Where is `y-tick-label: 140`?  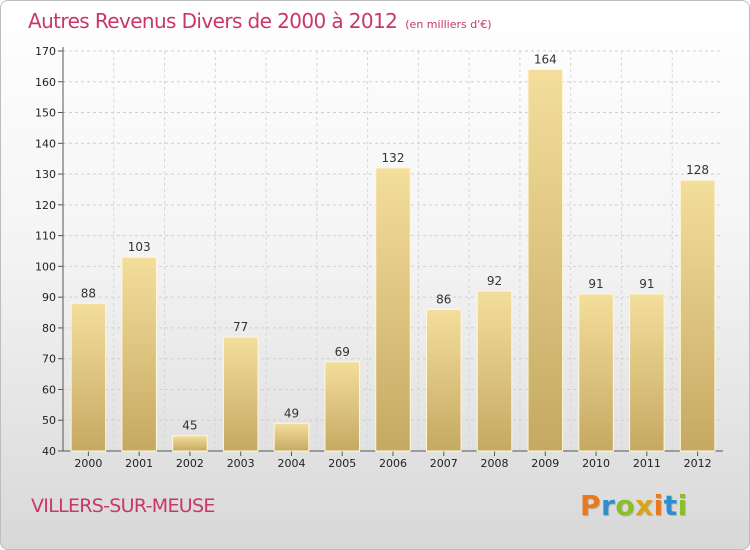 y-tick-label: 140 is located at coordinates (45, 143).